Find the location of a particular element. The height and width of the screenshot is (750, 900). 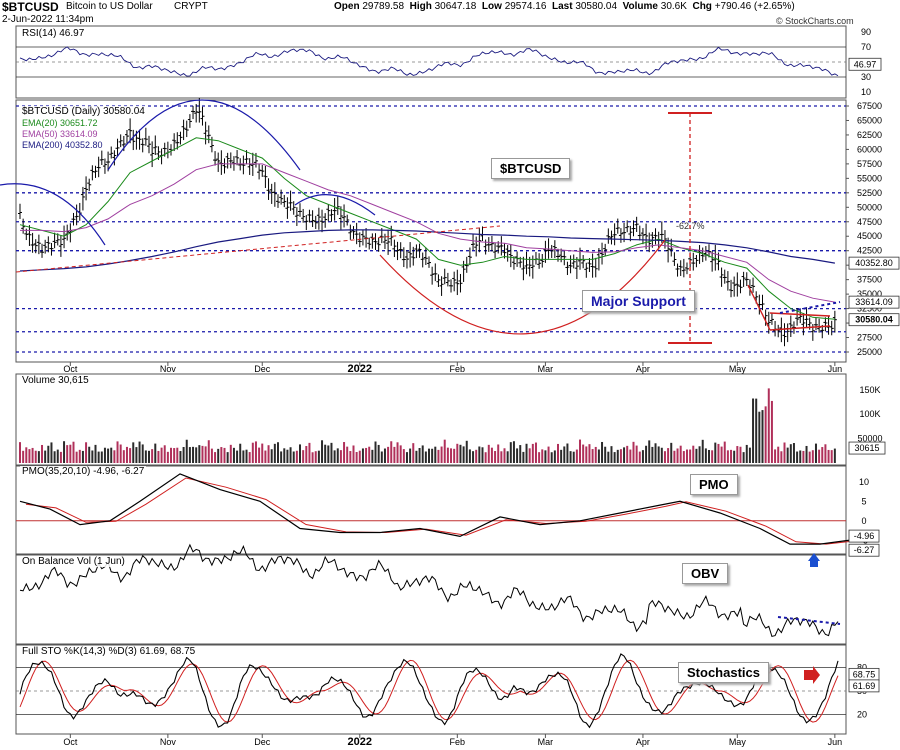

volume-tag-box is located at coordinates (867, 448).